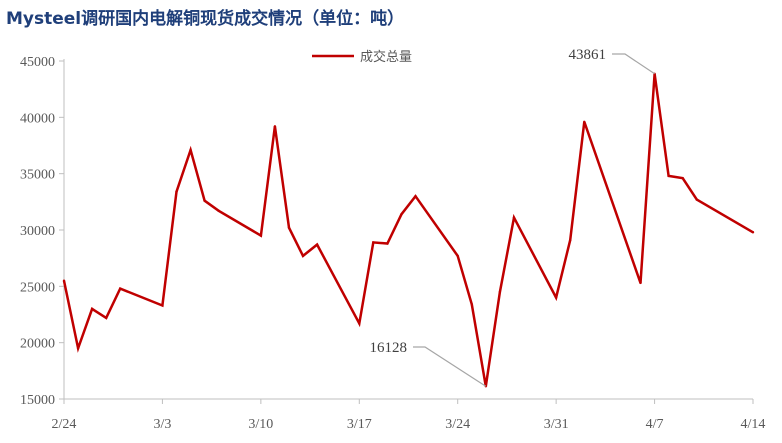 The width and height of the screenshot is (782, 443). I want to click on y-tick-label: 15000, so click(37, 400).